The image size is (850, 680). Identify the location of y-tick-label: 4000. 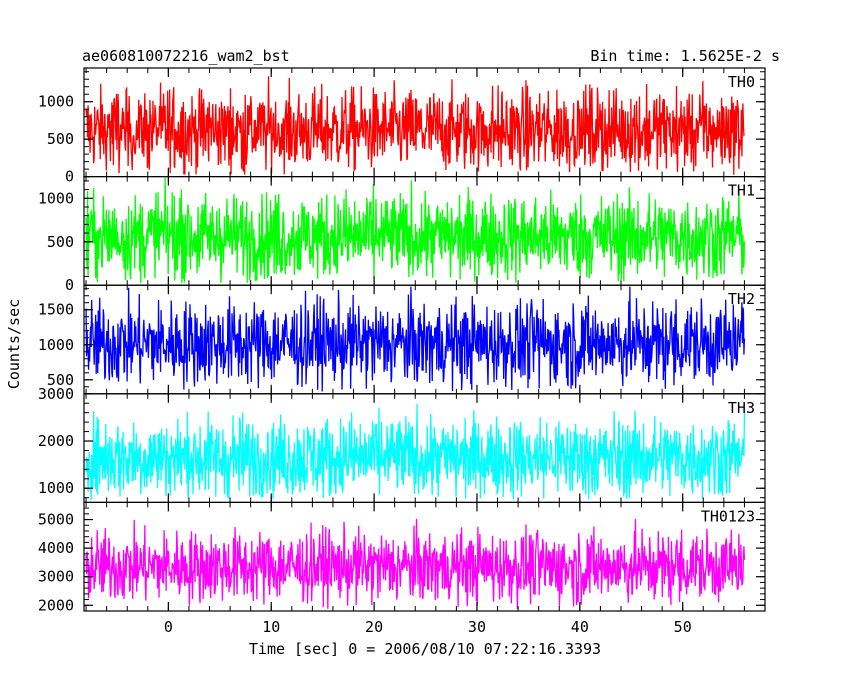
(56, 548).